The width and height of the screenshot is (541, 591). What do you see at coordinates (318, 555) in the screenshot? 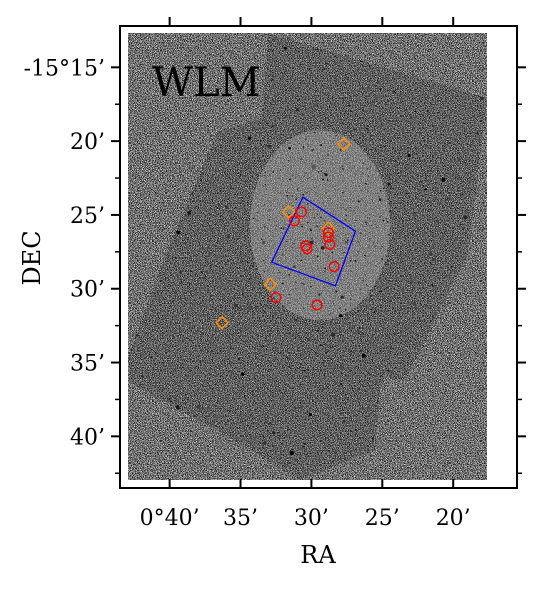
I see `x-axis-label: RA` at bounding box center [318, 555].